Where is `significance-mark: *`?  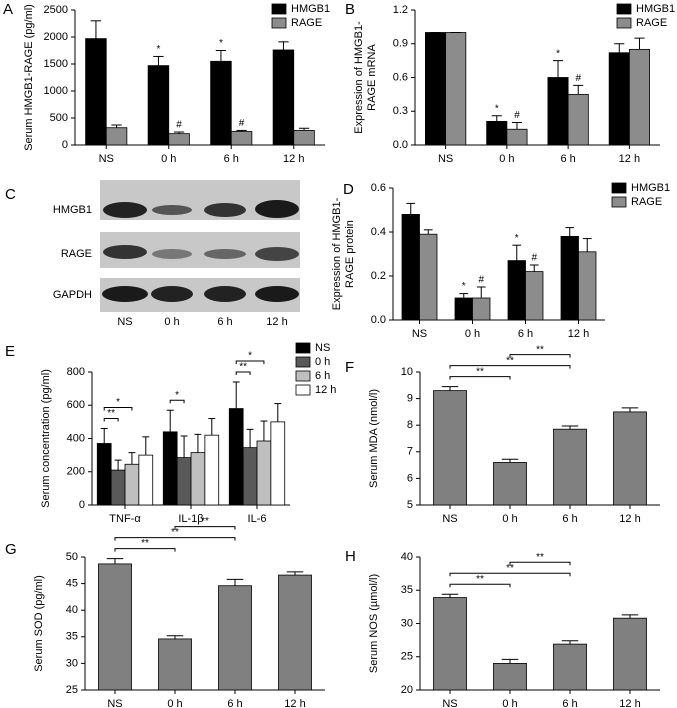
significance-mark: * is located at coordinates (497, 108).